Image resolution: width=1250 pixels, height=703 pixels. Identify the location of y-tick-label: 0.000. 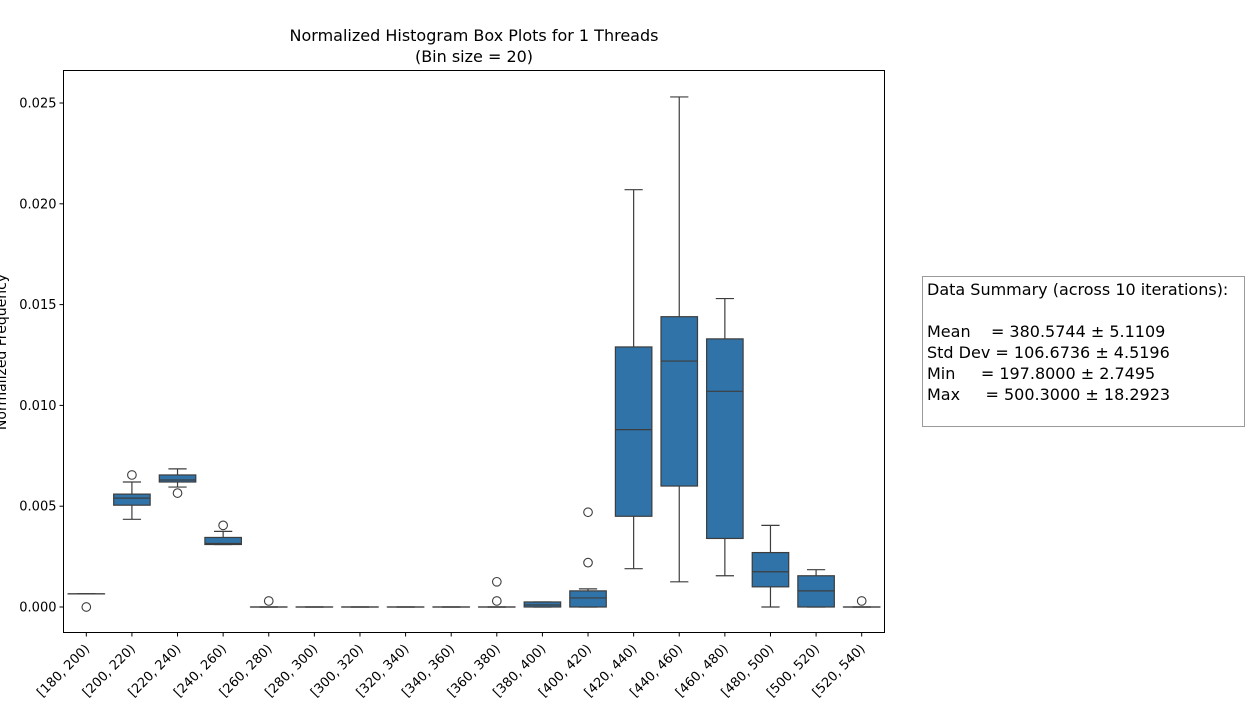
(37, 608).